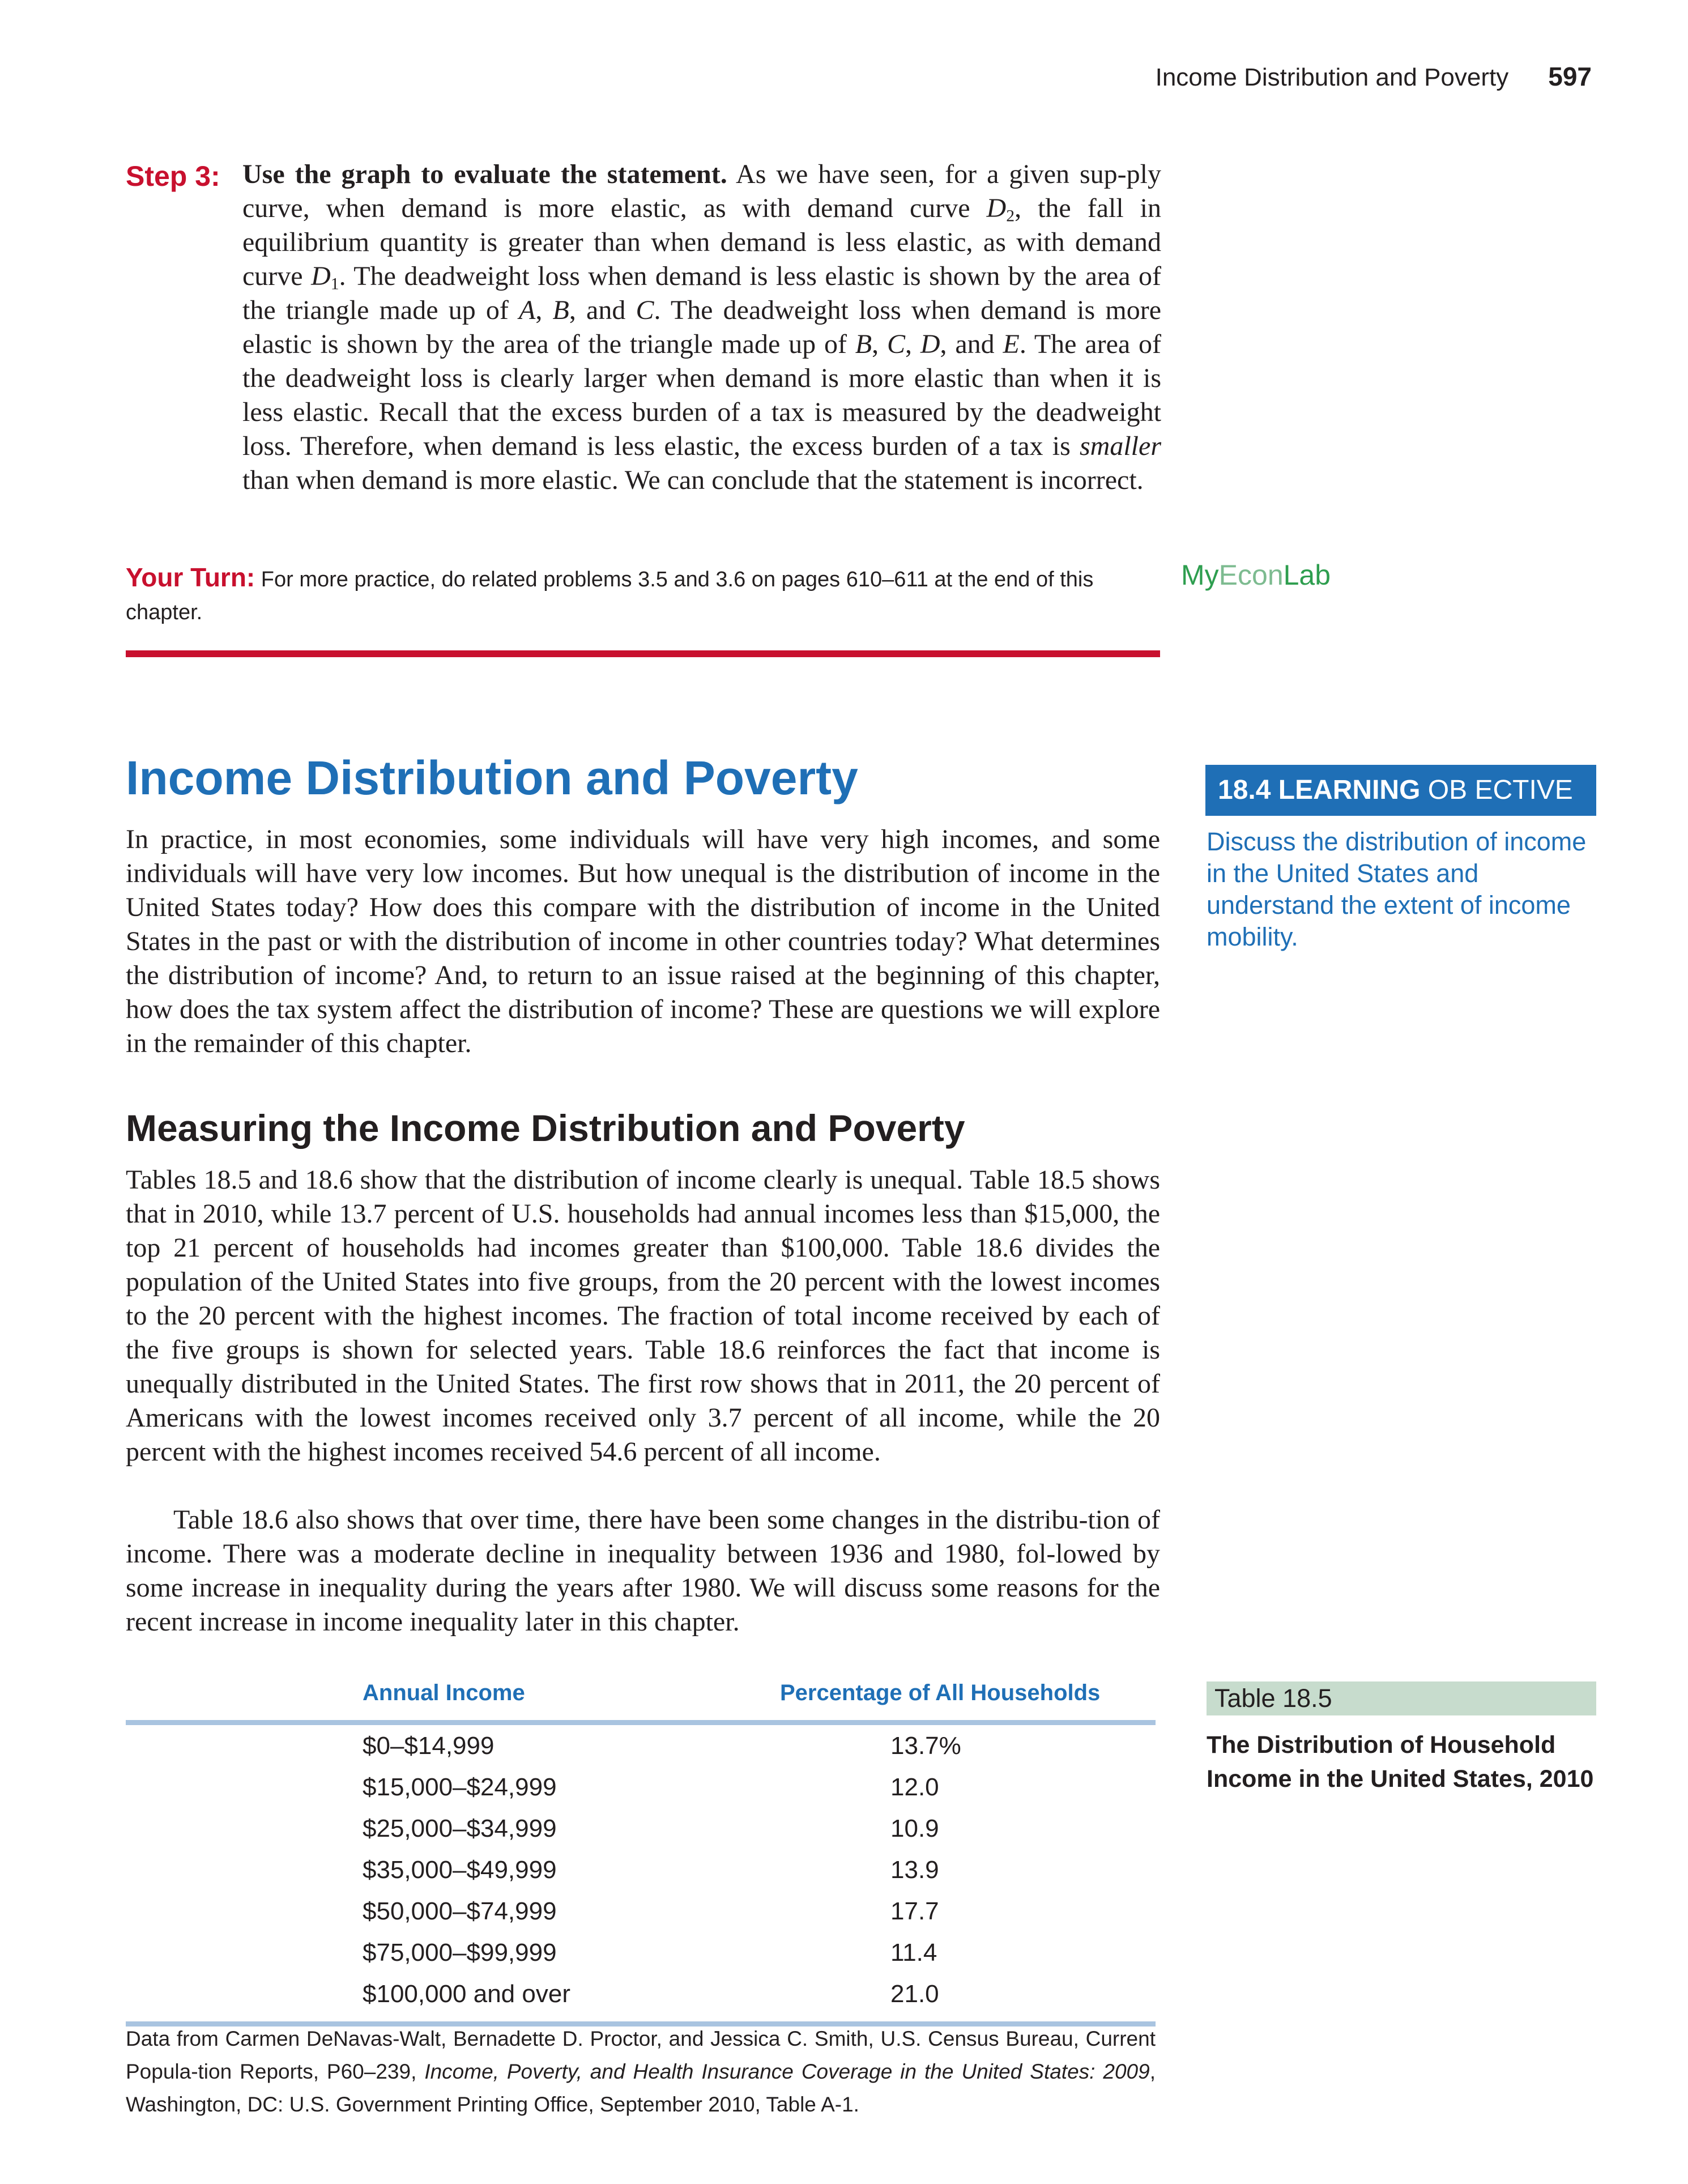 The width and height of the screenshot is (1688, 2184). I want to click on percent-cell: 12.0, so click(914, 1787).